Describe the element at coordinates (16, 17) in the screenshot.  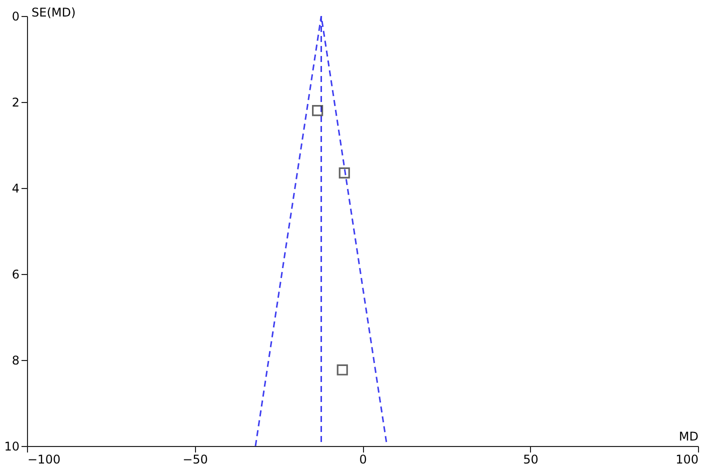
I see `y-tick-label: 0` at that location.